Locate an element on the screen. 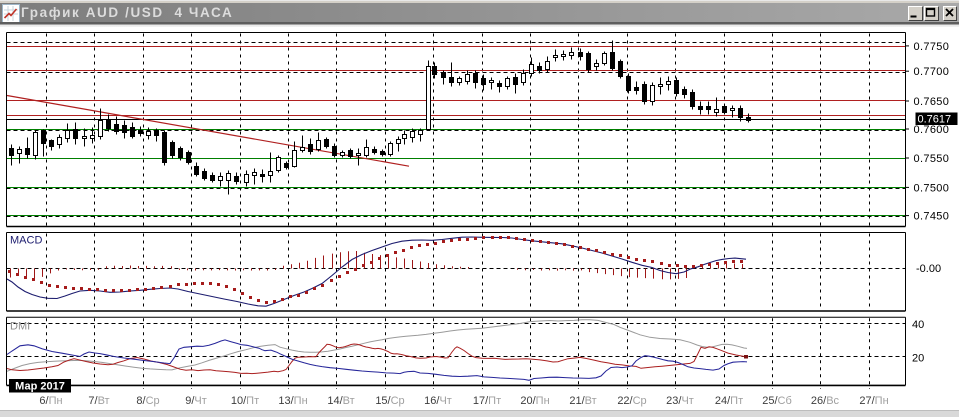 The height and width of the screenshot is (417, 959). svg-text: 9/Чт is located at coordinates (196, 401).